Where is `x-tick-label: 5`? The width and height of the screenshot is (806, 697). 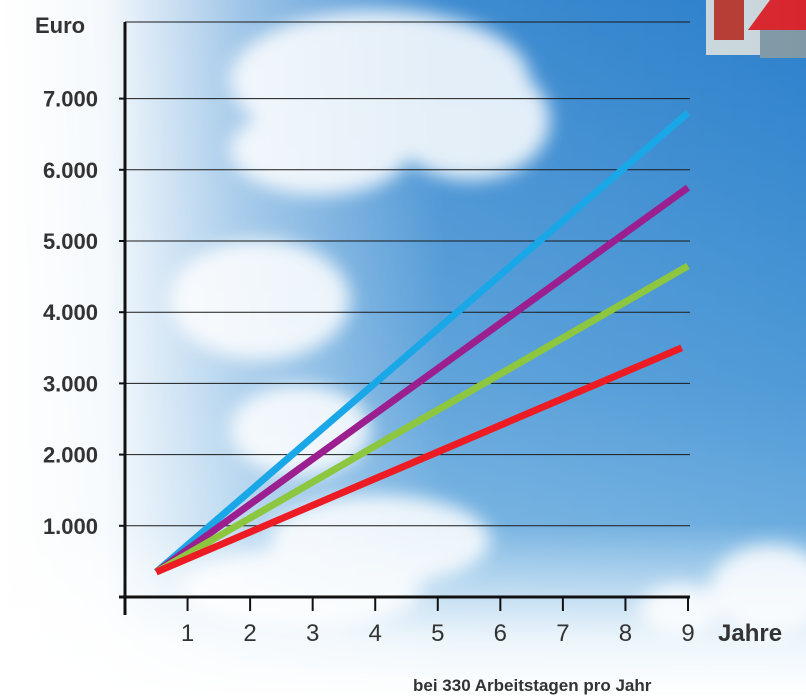 x-tick-label: 5 is located at coordinates (437, 633).